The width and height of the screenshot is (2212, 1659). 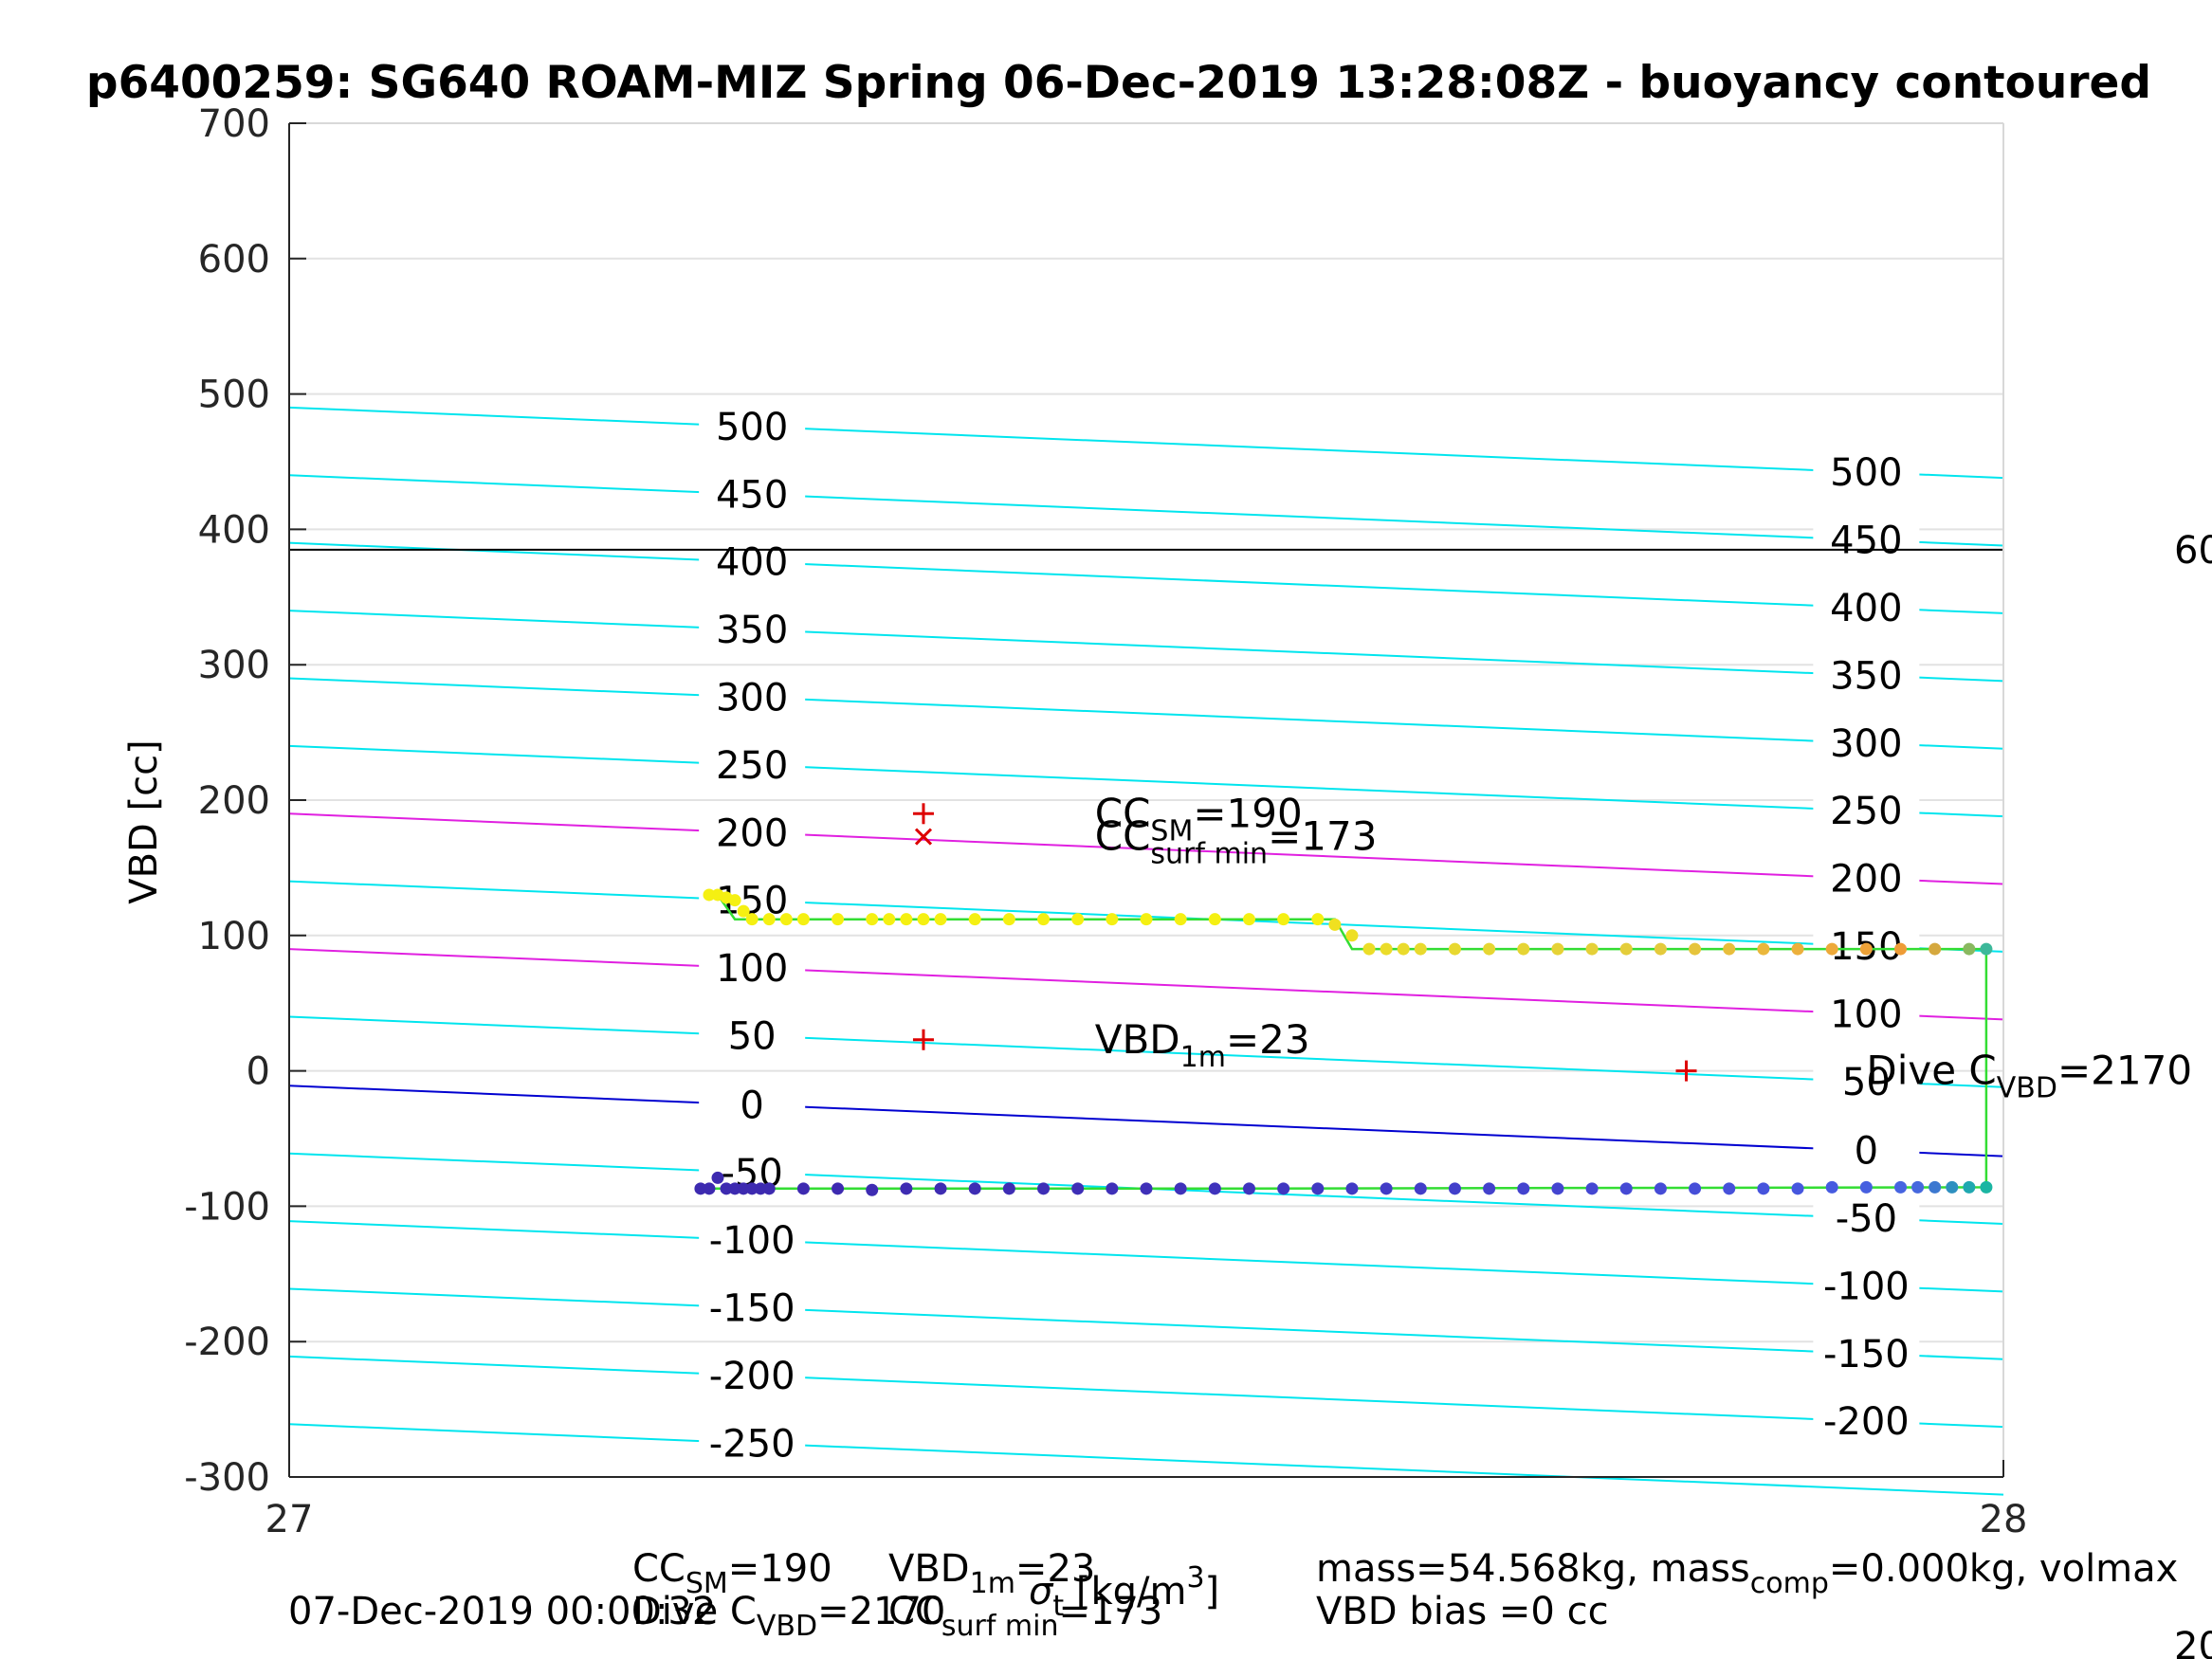 I want to click on y-tick-label: -200, so click(x=227, y=1342).